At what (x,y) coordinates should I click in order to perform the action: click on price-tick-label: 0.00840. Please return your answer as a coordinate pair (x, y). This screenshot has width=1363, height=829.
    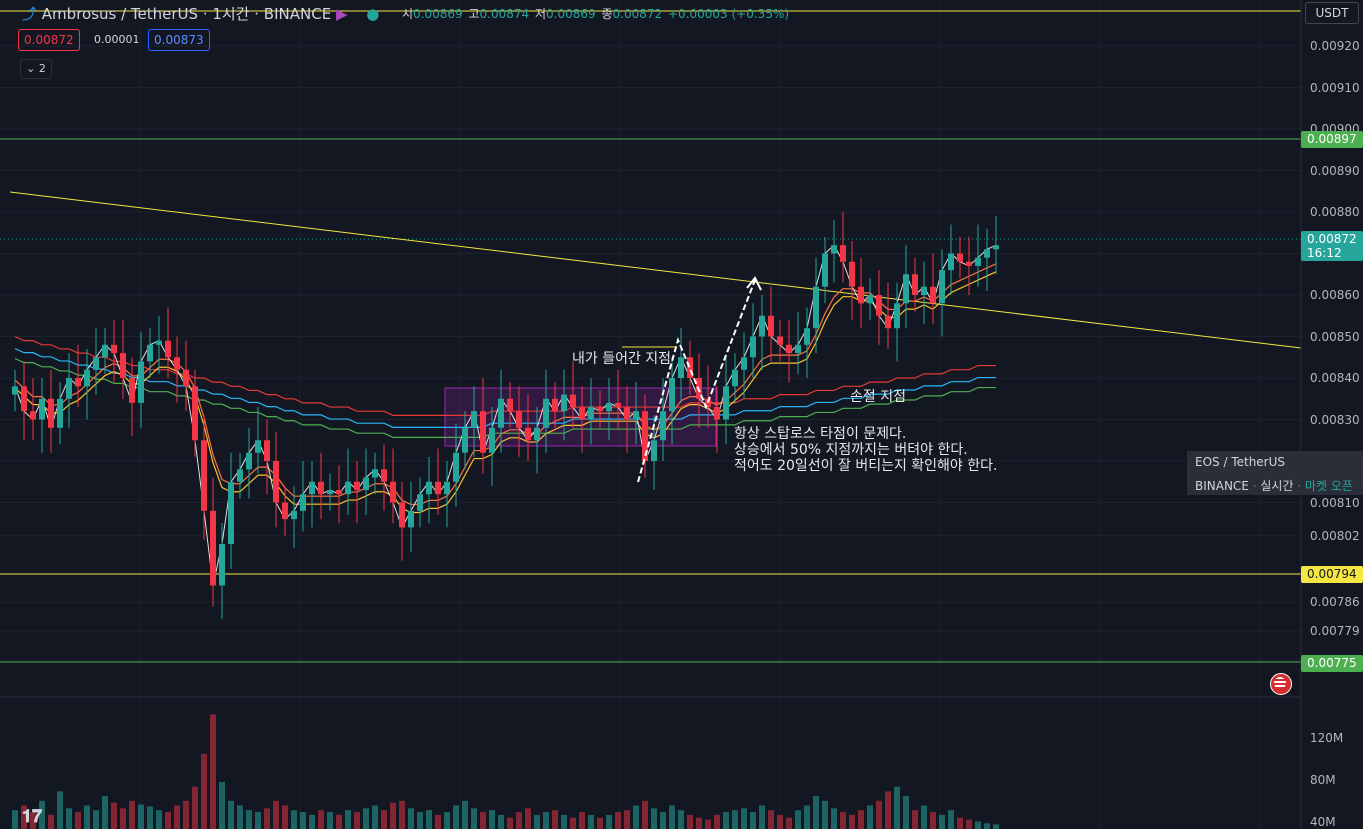
    Looking at the image, I should click on (1335, 378).